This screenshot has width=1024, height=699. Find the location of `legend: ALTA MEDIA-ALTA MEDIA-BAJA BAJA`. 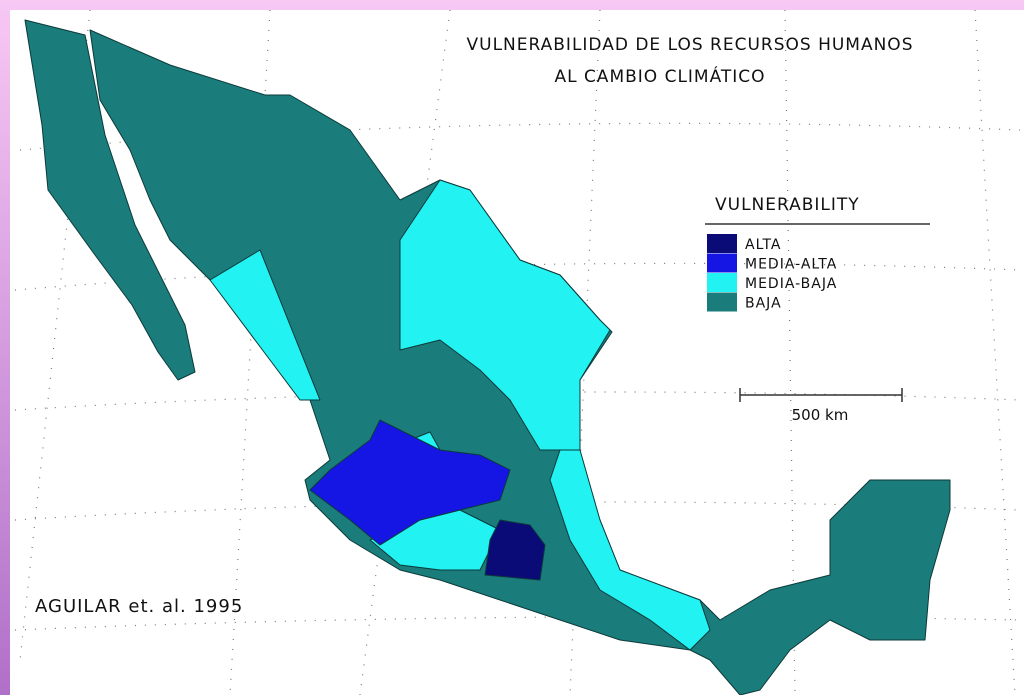

legend: ALTA MEDIA-ALTA MEDIA-BAJA BAJA is located at coordinates (772, 273).